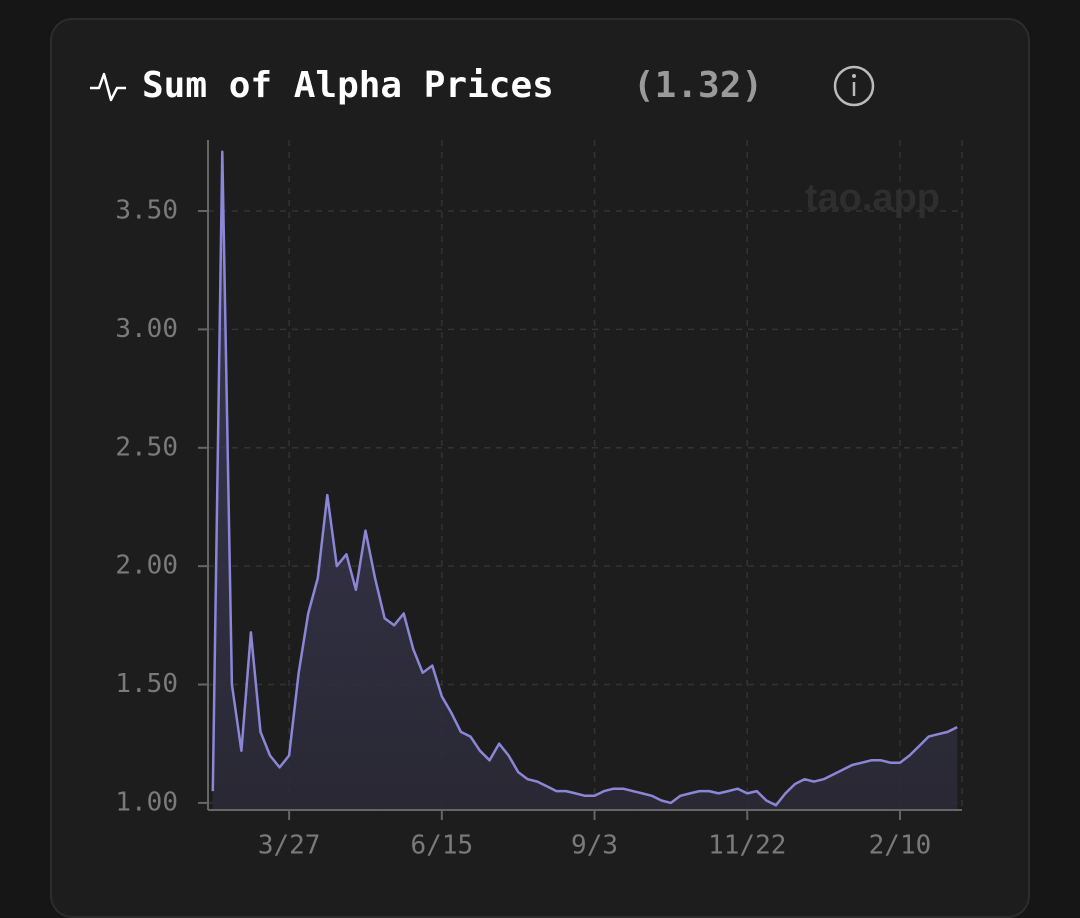 The image size is (1080, 918). Describe the element at coordinates (348, 85) in the screenshot. I see `chart-title: Sum of Alpha Prices` at that location.